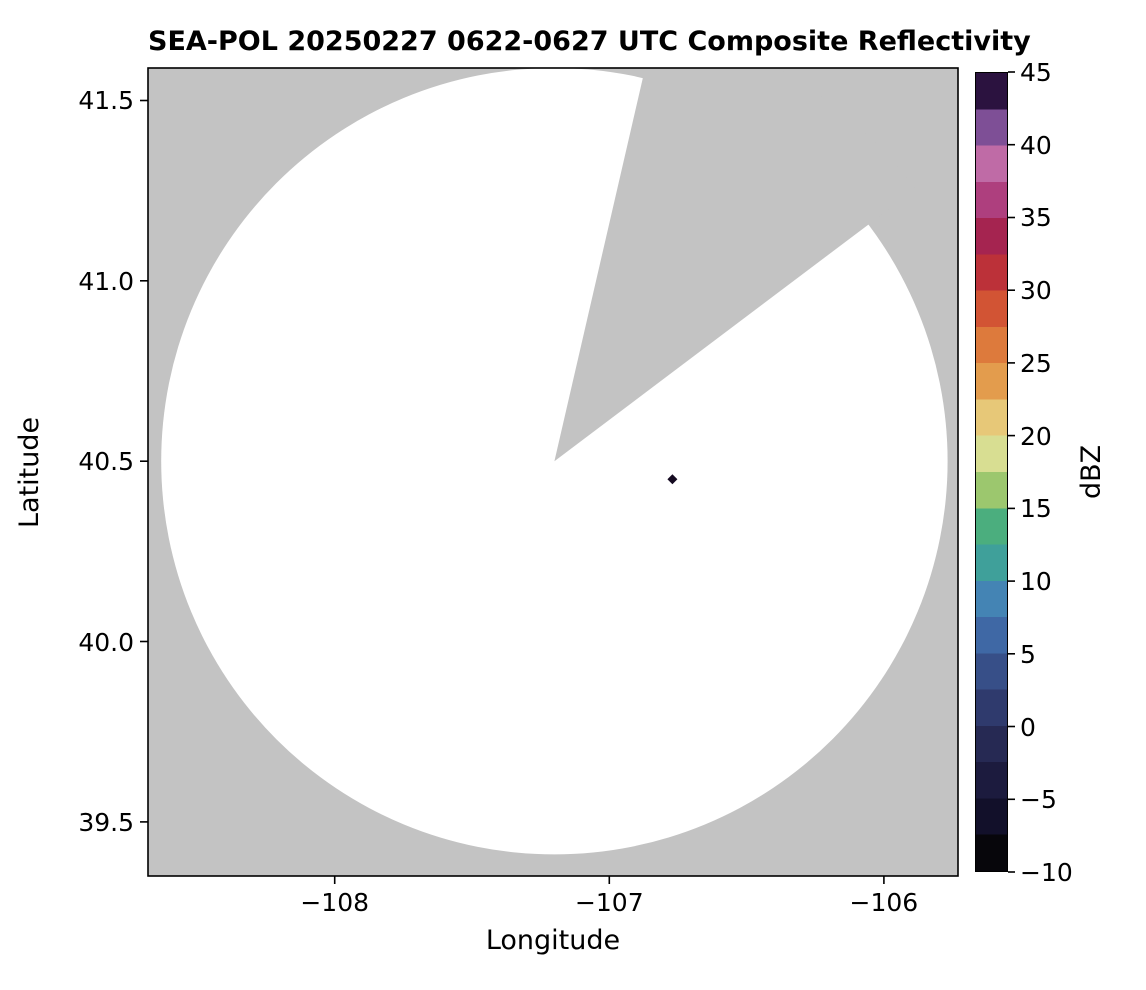 The height and width of the screenshot is (990, 1146). I want to click on x-axis-label: Longitude, so click(553, 940).